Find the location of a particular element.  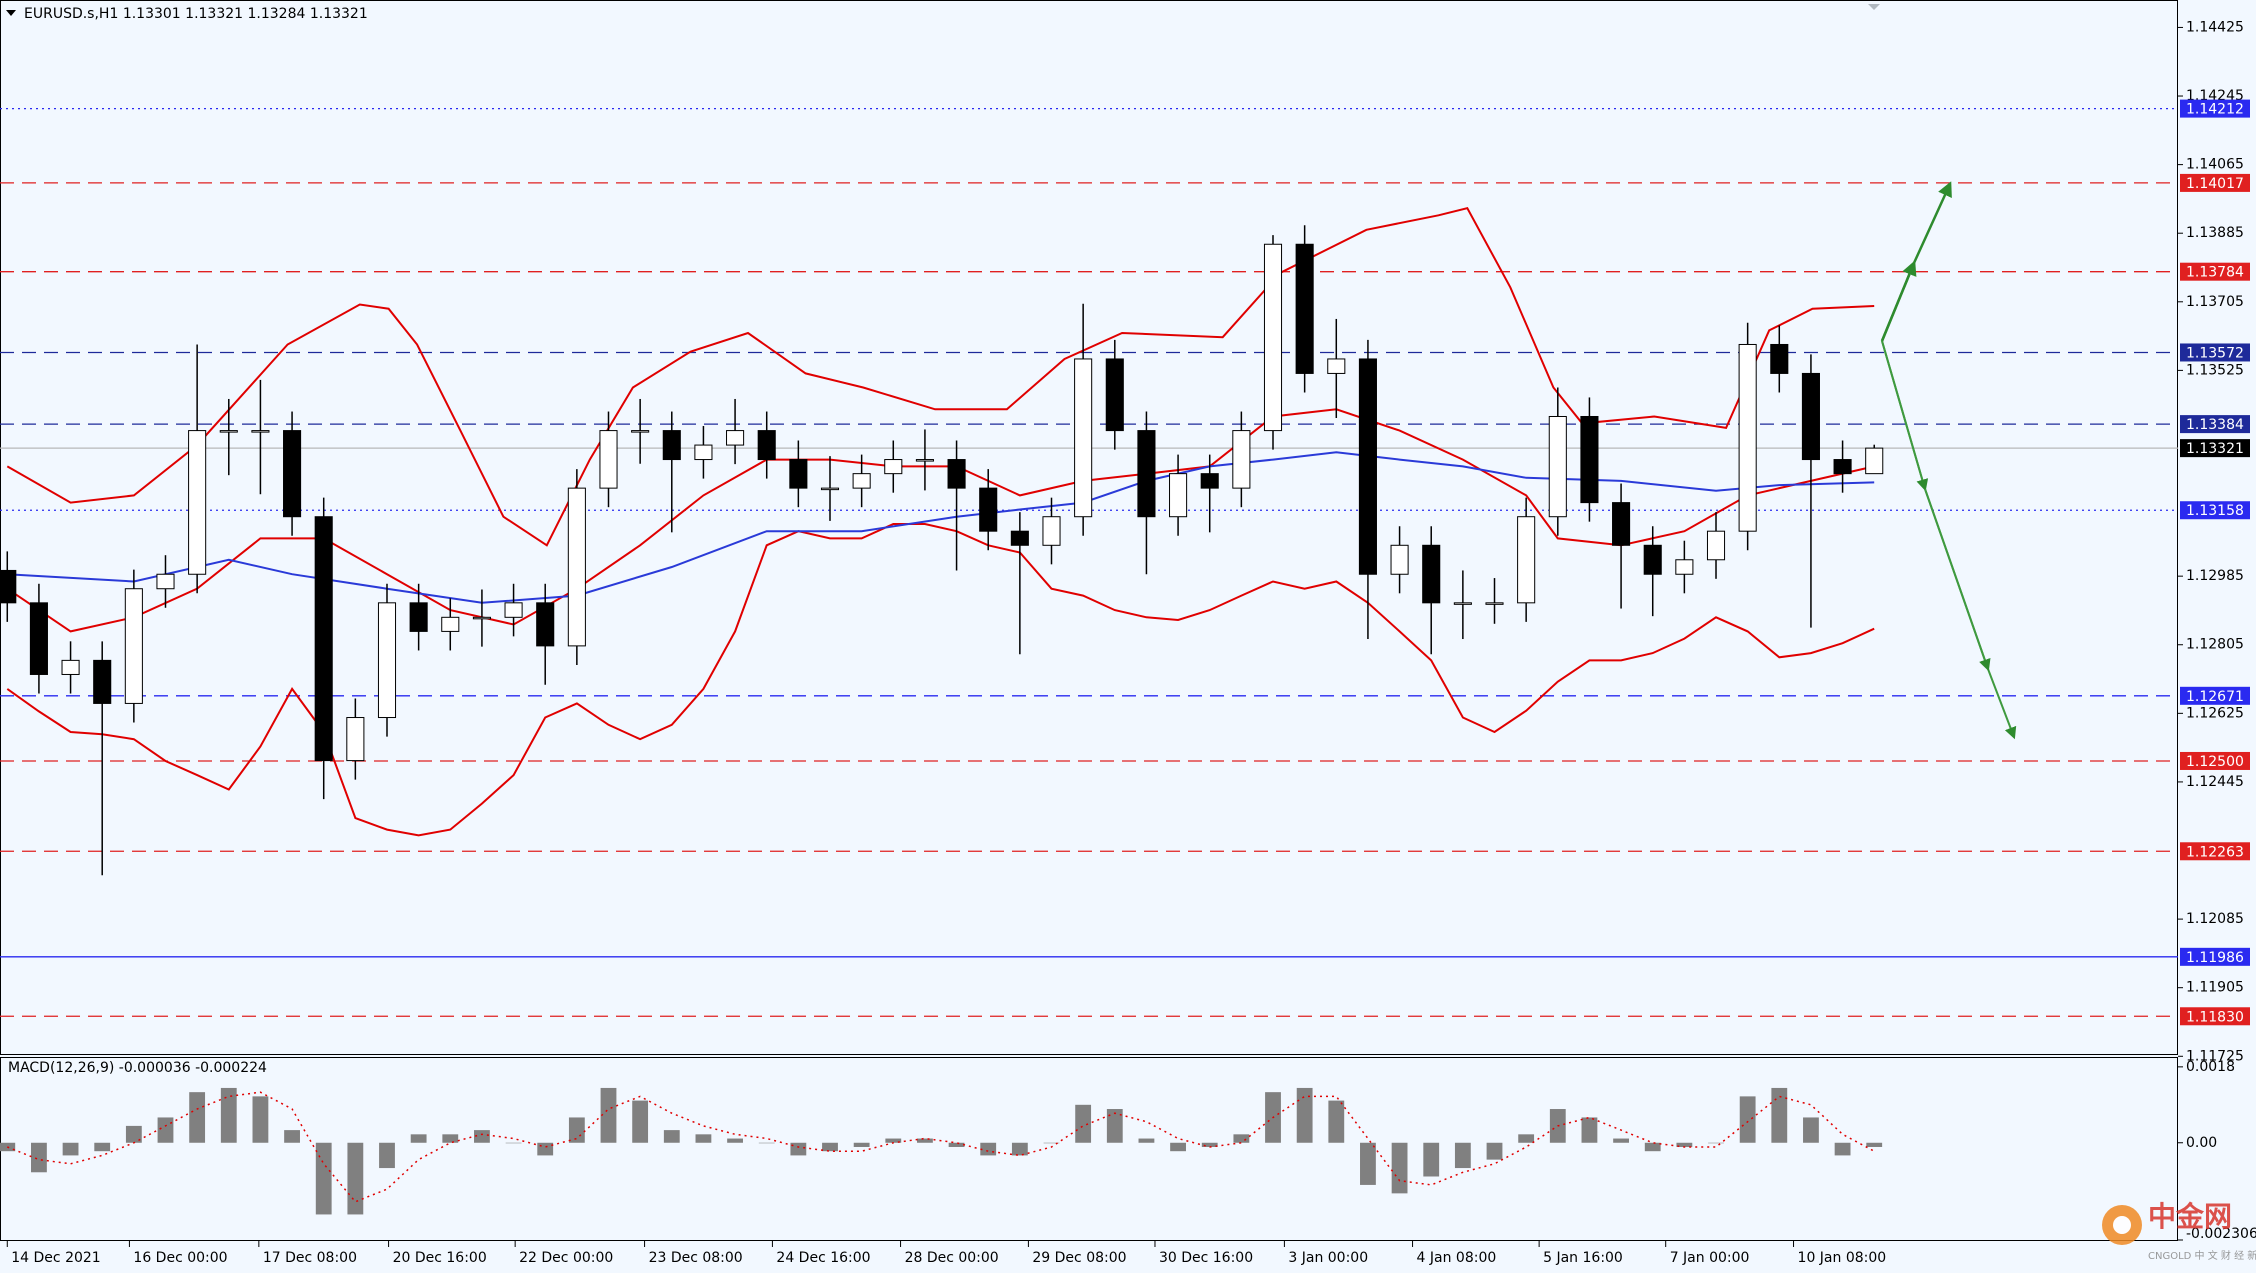

y-tick-label: 1.13525 is located at coordinates (2215, 370).